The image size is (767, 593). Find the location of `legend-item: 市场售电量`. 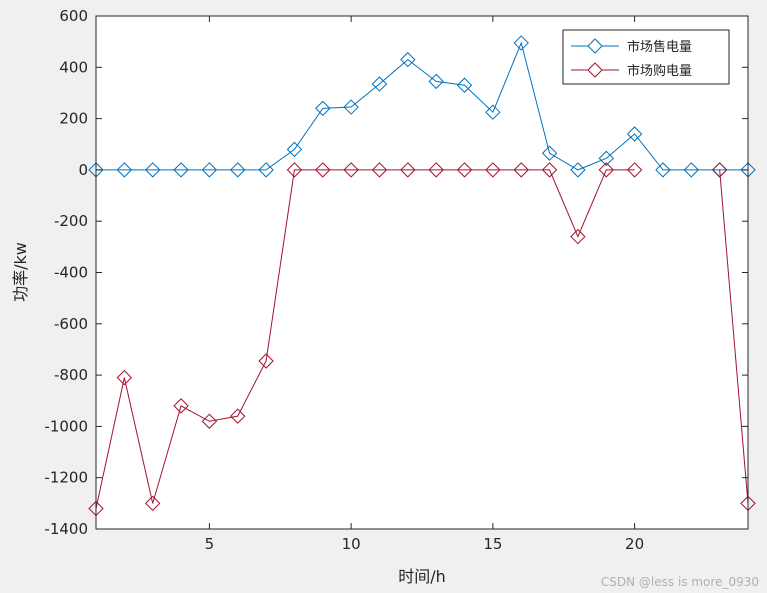

legend-item: 市场售电量 is located at coordinates (631, 46).